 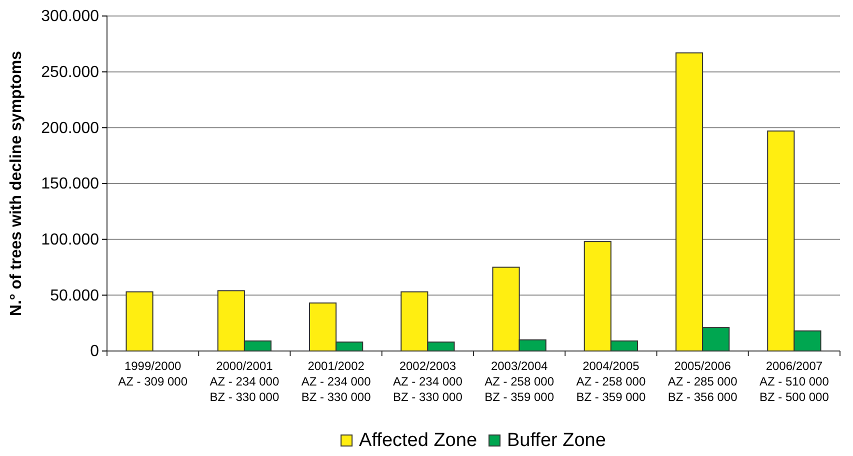 I want to click on y-tick-label: 0, so click(x=95, y=351).